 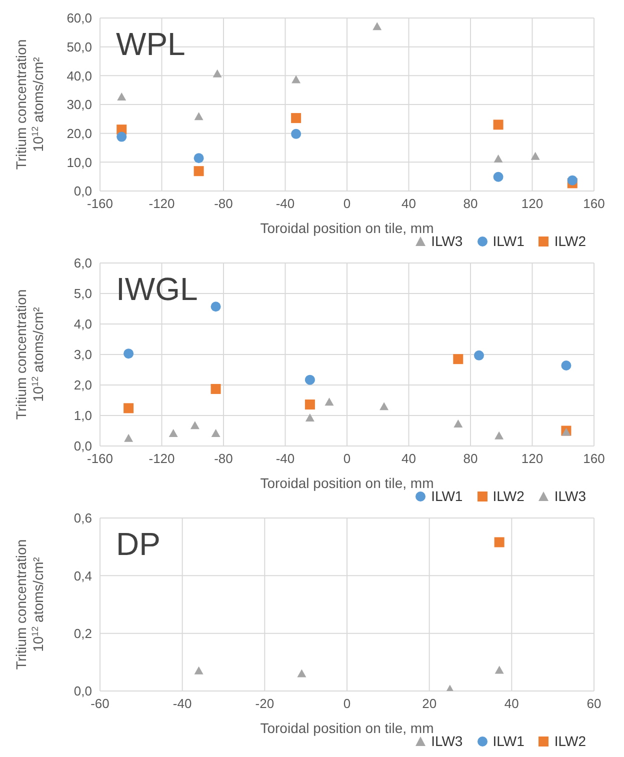 I want to click on y-tick-label: 30,0, so click(x=79, y=104).